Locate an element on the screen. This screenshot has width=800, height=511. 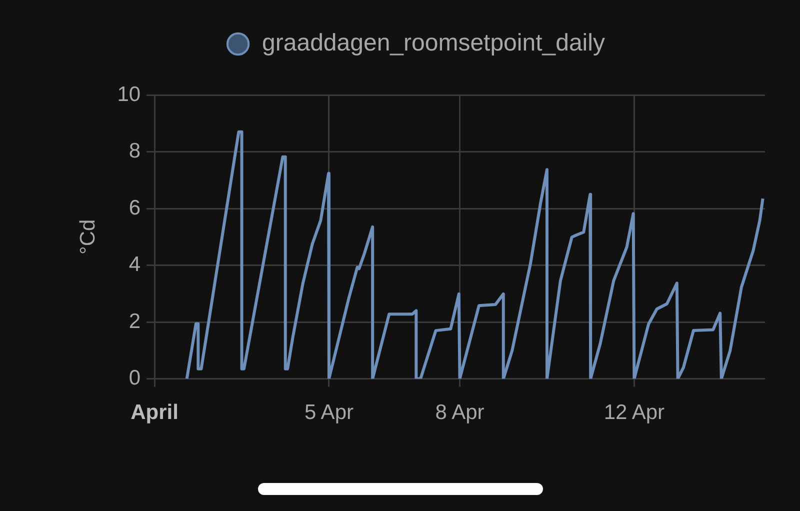
y-axis-title: °Cd is located at coordinates (88, 237).